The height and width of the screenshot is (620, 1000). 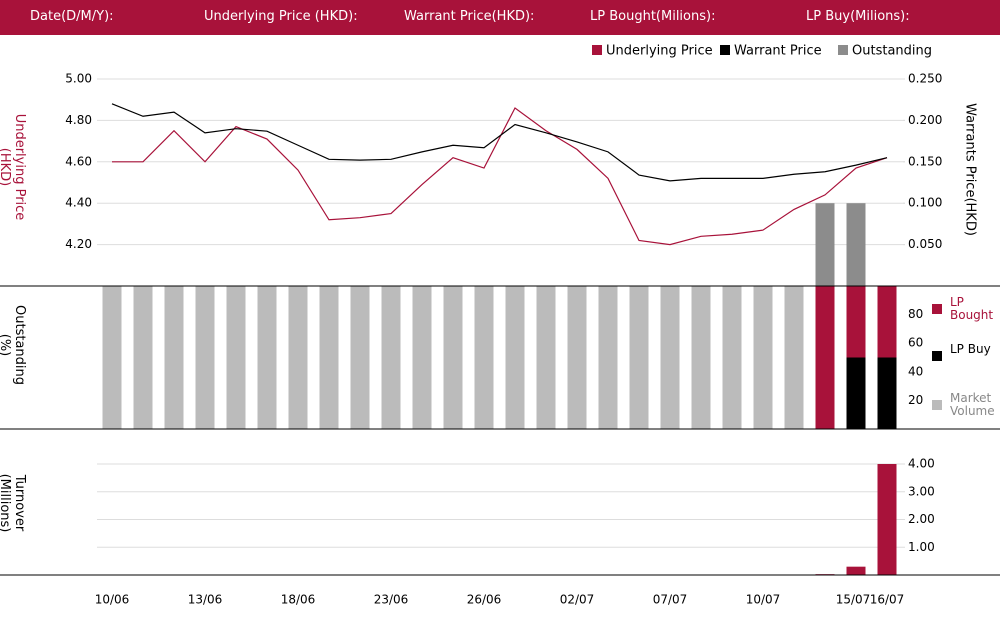 What do you see at coordinates (970, 349) in the screenshot?
I see `legend-label: LP Buy` at bounding box center [970, 349].